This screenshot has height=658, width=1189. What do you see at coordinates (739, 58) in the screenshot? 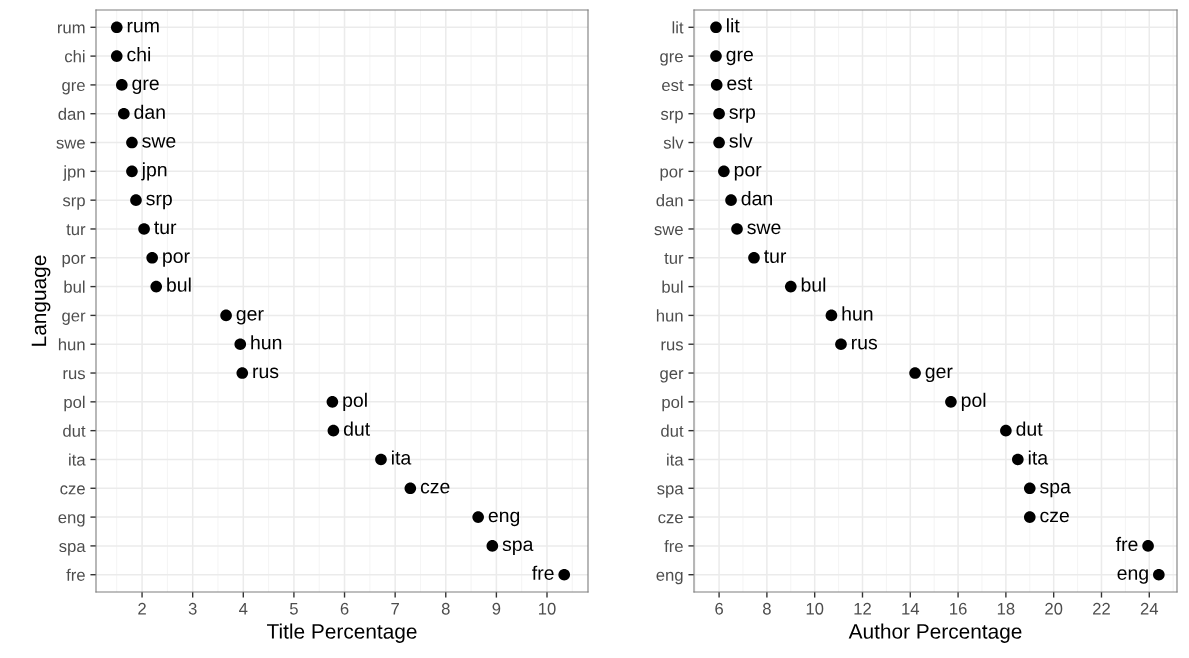
I see `data-label: gre` at bounding box center [739, 58].